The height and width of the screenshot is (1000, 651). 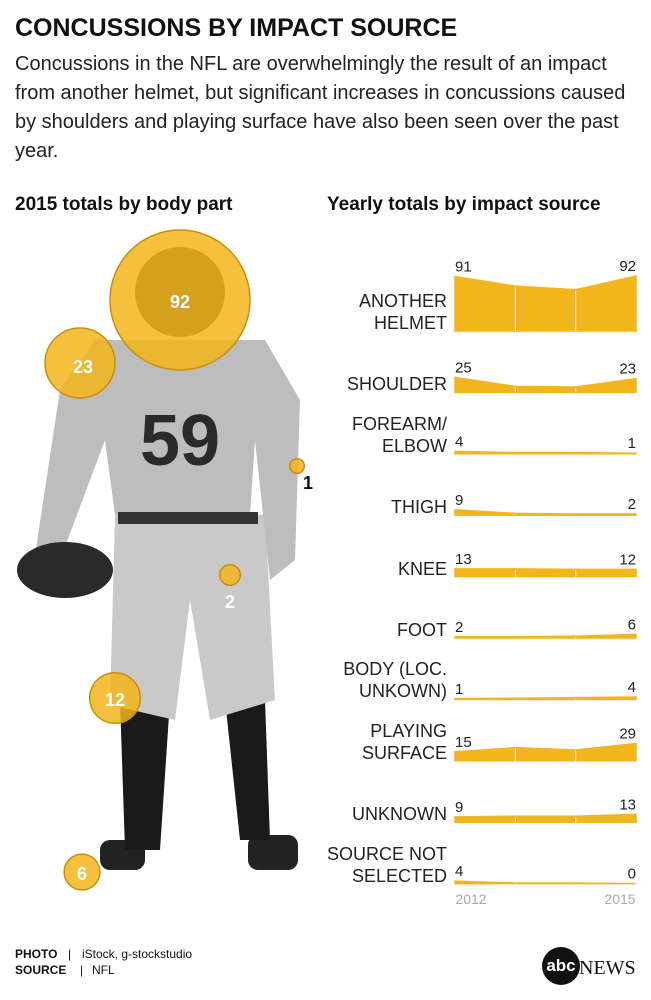 I want to click on series-label: BODY (LOC. UNKOWN), so click(x=395, y=680).